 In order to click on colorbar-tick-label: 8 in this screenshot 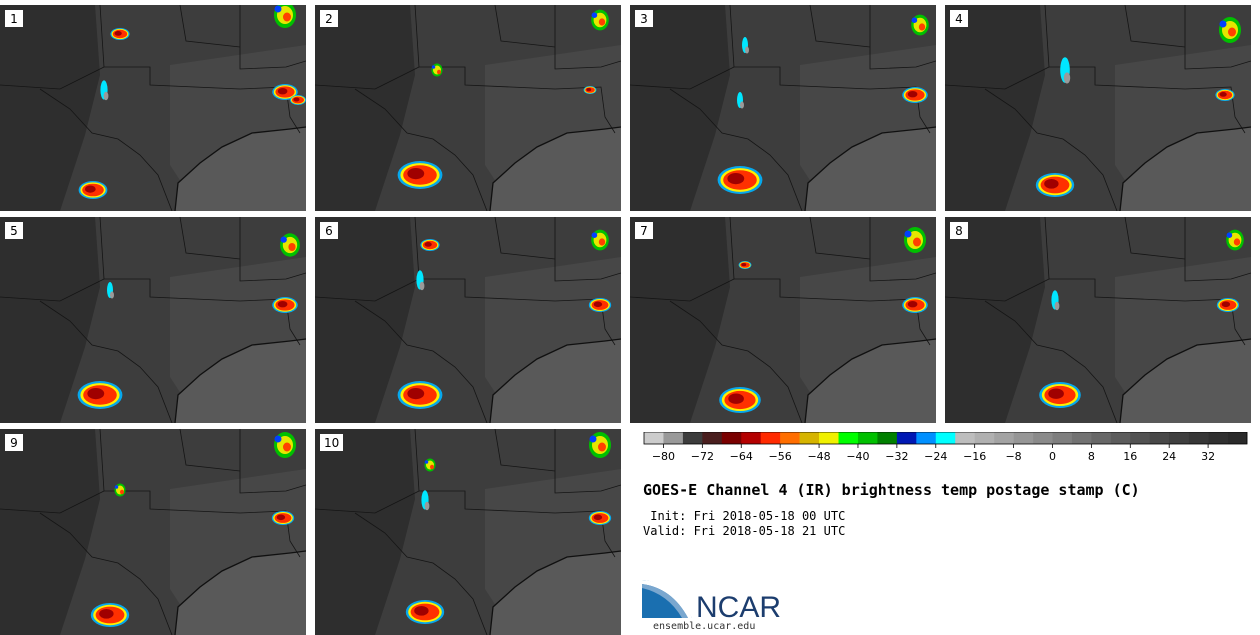, I will do `click(1091, 456)`.